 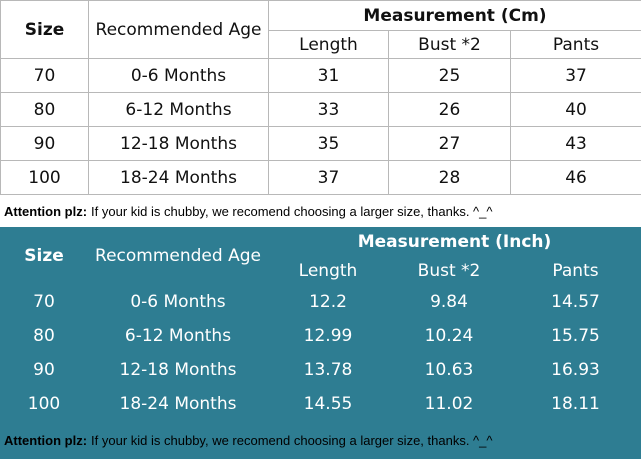 What do you see at coordinates (328, 75) in the screenshot?
I see `cell: 31` at bounding box center [328, 75].